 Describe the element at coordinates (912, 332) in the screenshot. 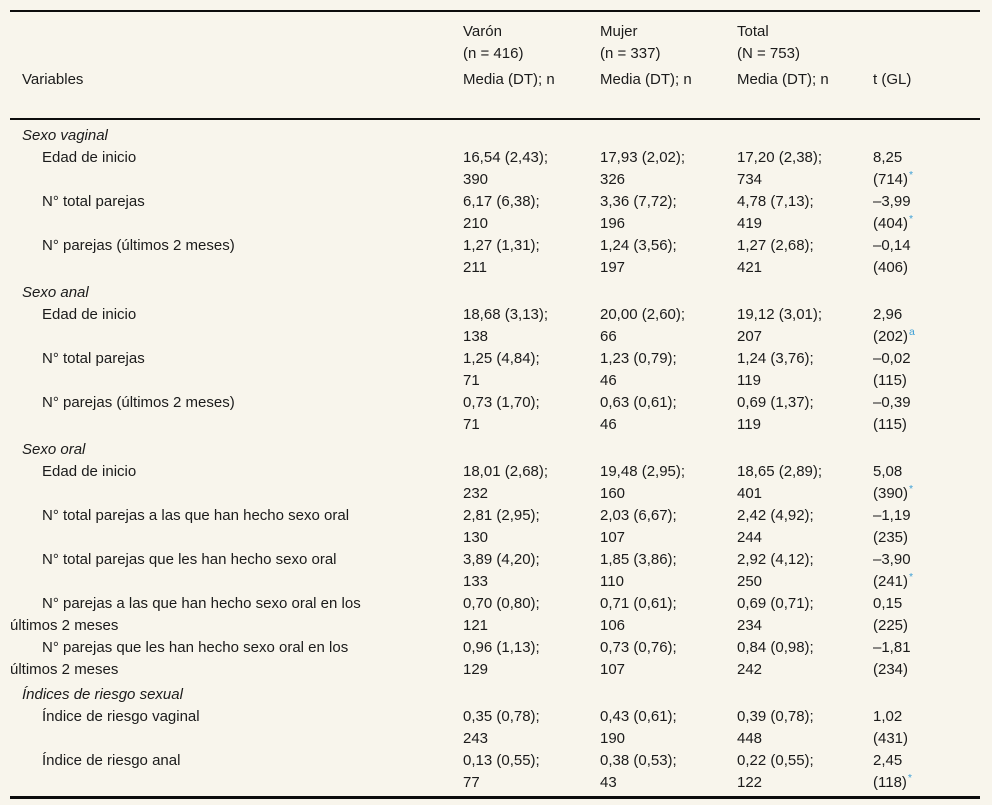

I see `footnote-mark: a` at that location.